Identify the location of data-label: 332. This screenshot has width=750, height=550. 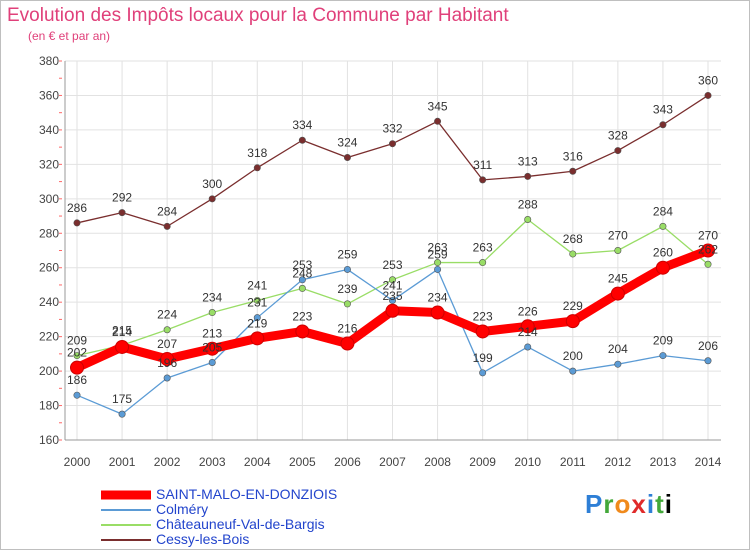
(392, 129).